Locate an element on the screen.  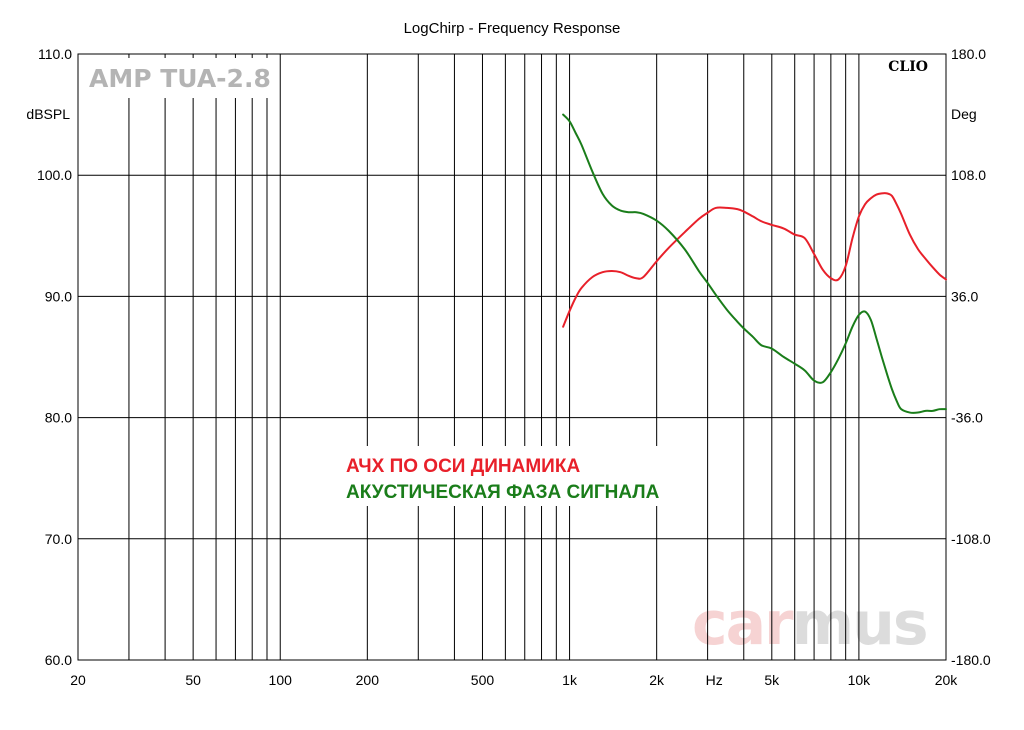
y-left-tick-label: 100.0 is located at coordinates (54, 175).